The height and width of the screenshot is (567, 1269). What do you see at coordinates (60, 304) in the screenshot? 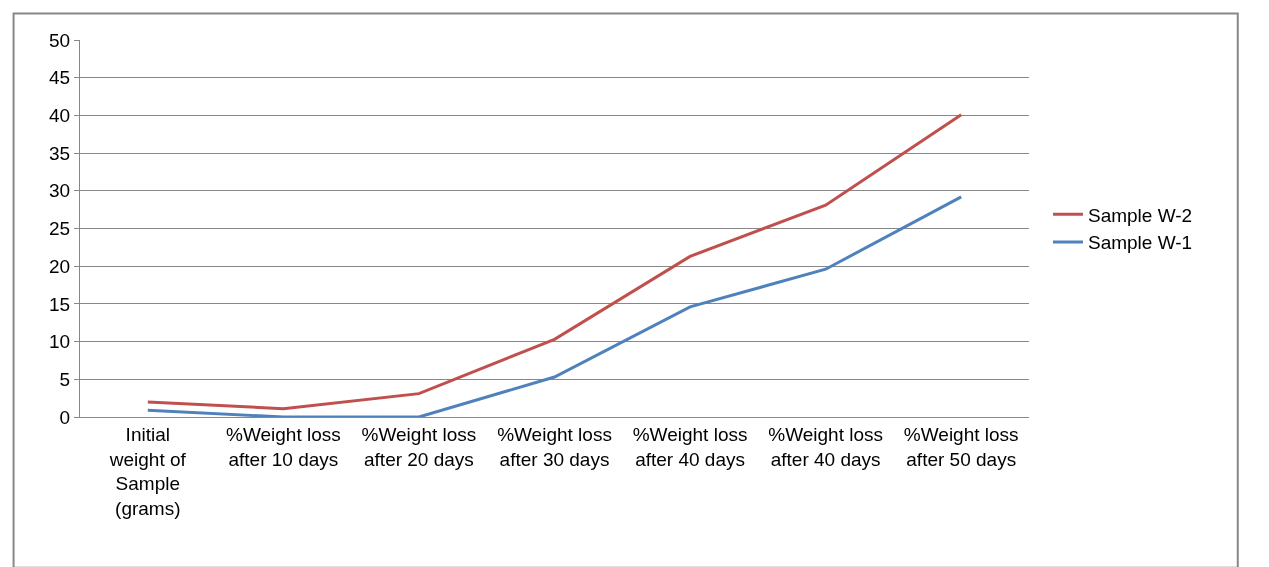
I see `y-tick-label: 15` at bounding box center [60, 304].